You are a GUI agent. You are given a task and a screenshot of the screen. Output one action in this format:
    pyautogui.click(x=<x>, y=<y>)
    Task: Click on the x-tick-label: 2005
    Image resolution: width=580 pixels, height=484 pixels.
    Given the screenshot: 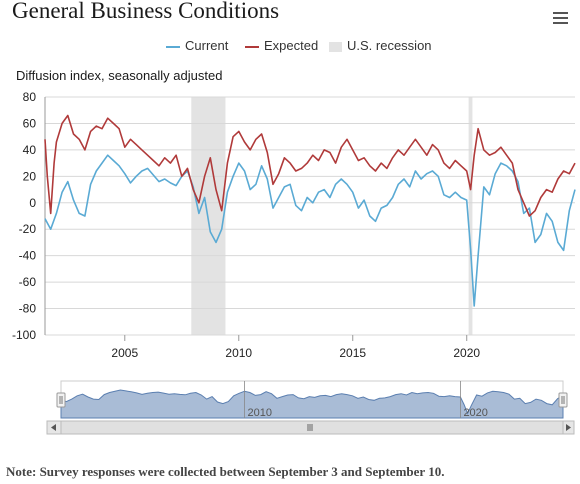 What is the action you would take?
    pyautogui.click(x=124, y=353)
    